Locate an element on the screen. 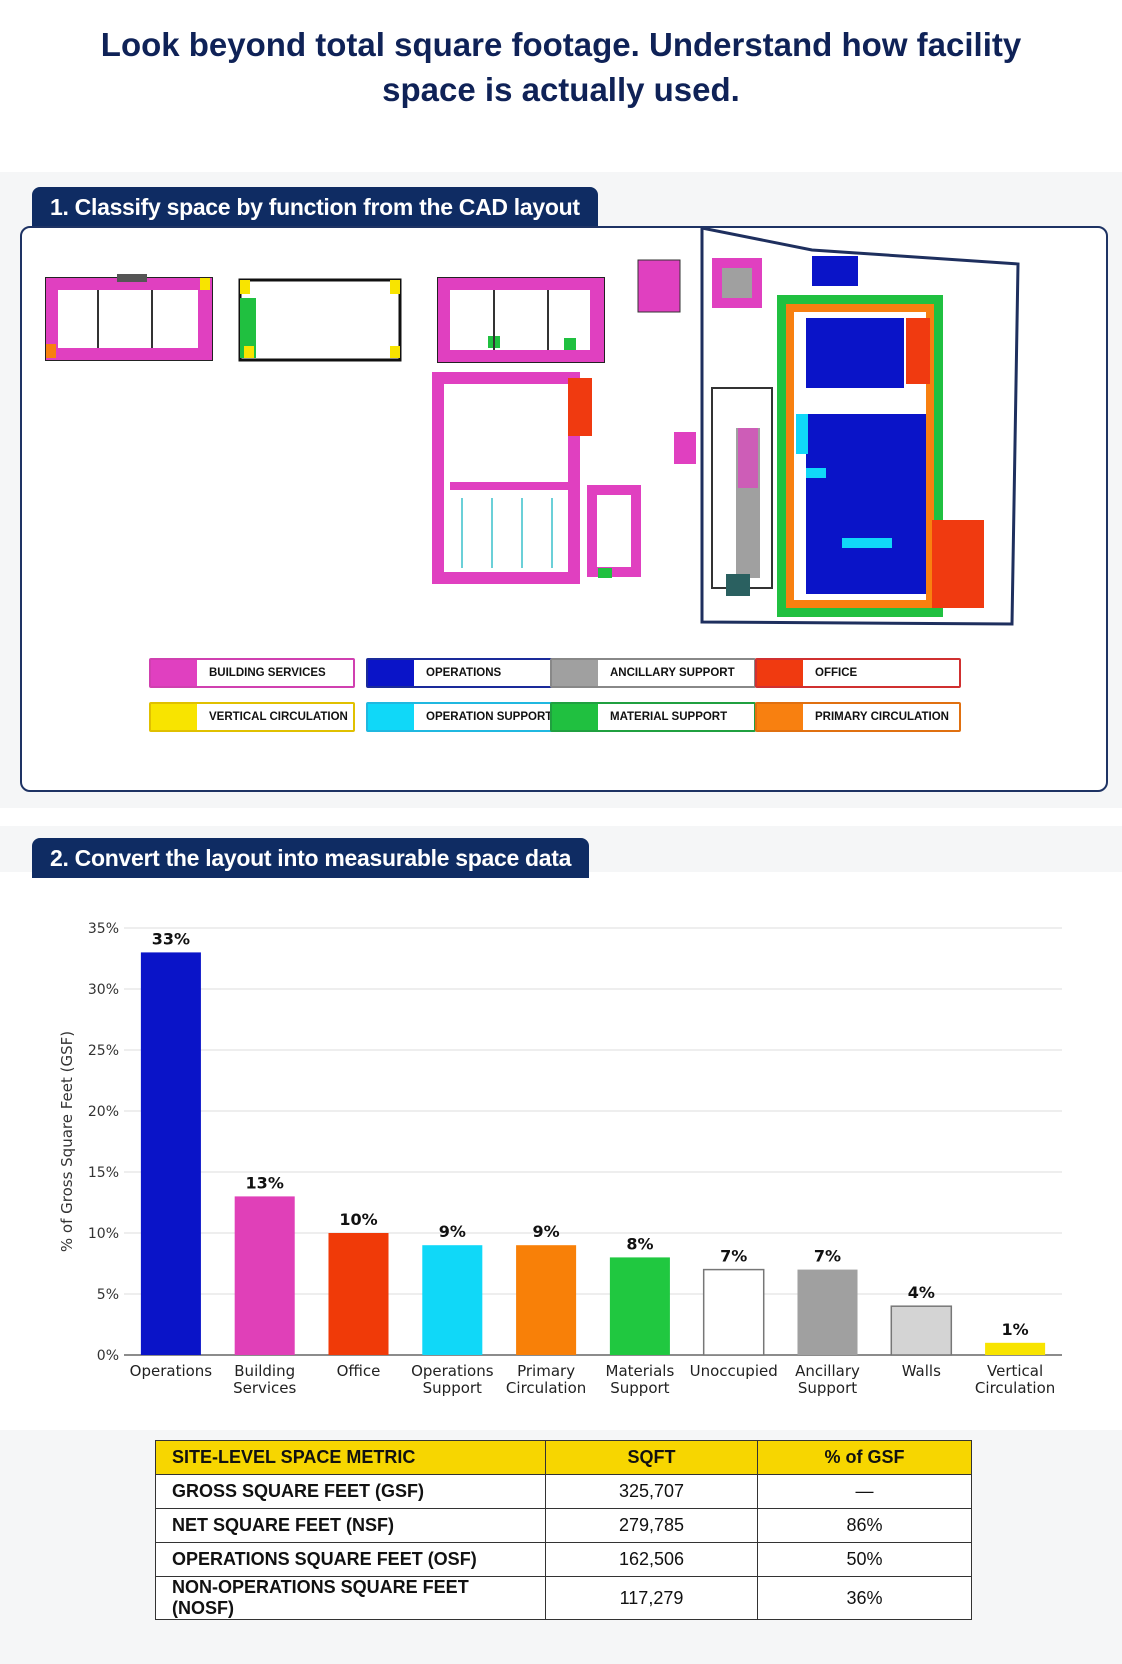 The width and height of the screenshot is (1122, 1664). x-tick-label: Walls is located at coordinates (921, 1371).